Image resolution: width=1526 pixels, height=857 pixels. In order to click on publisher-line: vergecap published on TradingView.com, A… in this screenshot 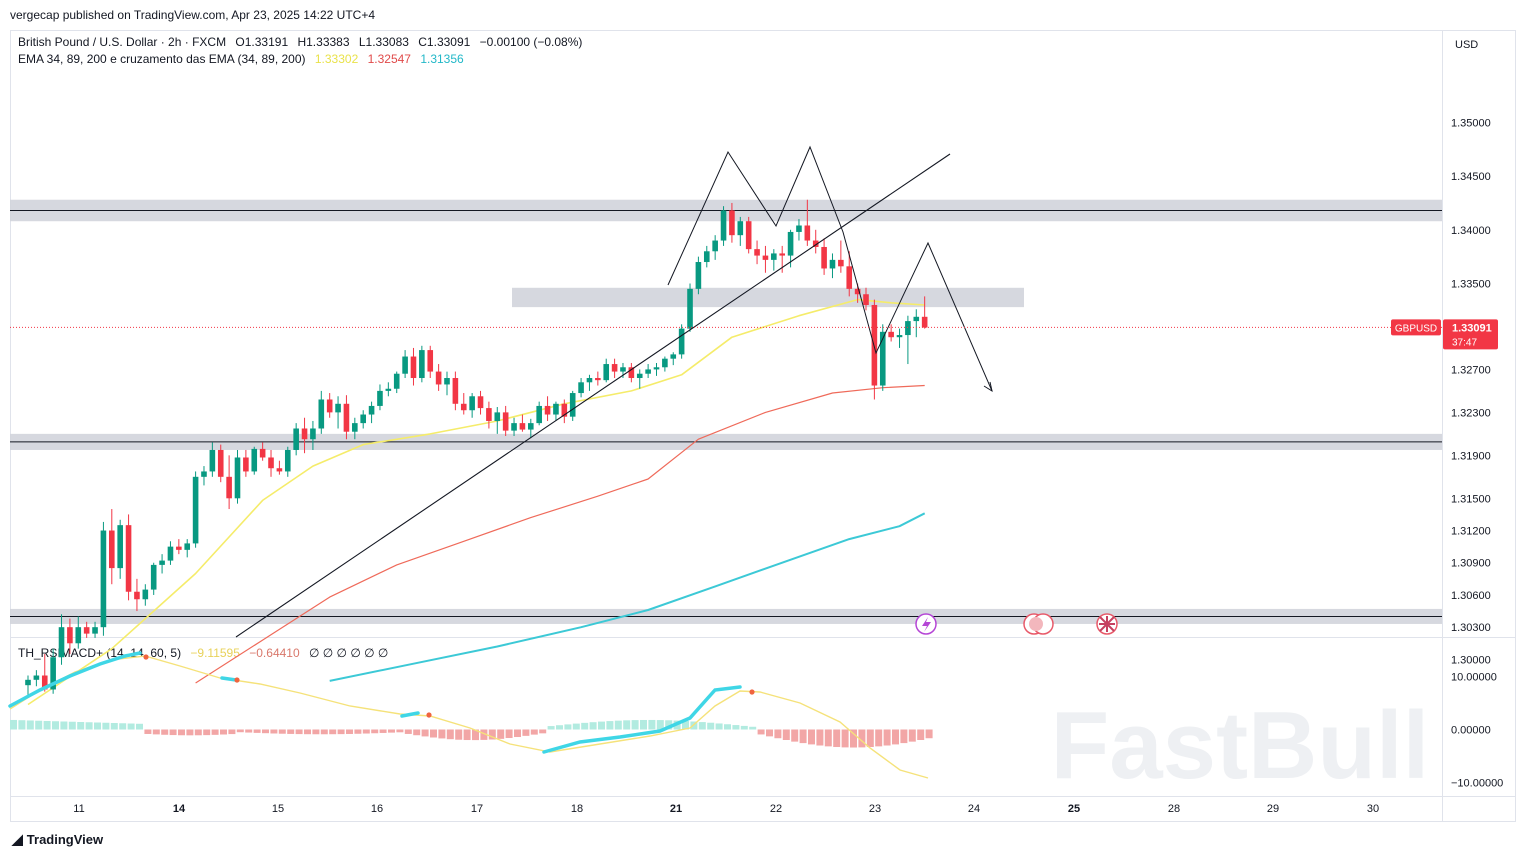, I will do `click(193, 15)`.